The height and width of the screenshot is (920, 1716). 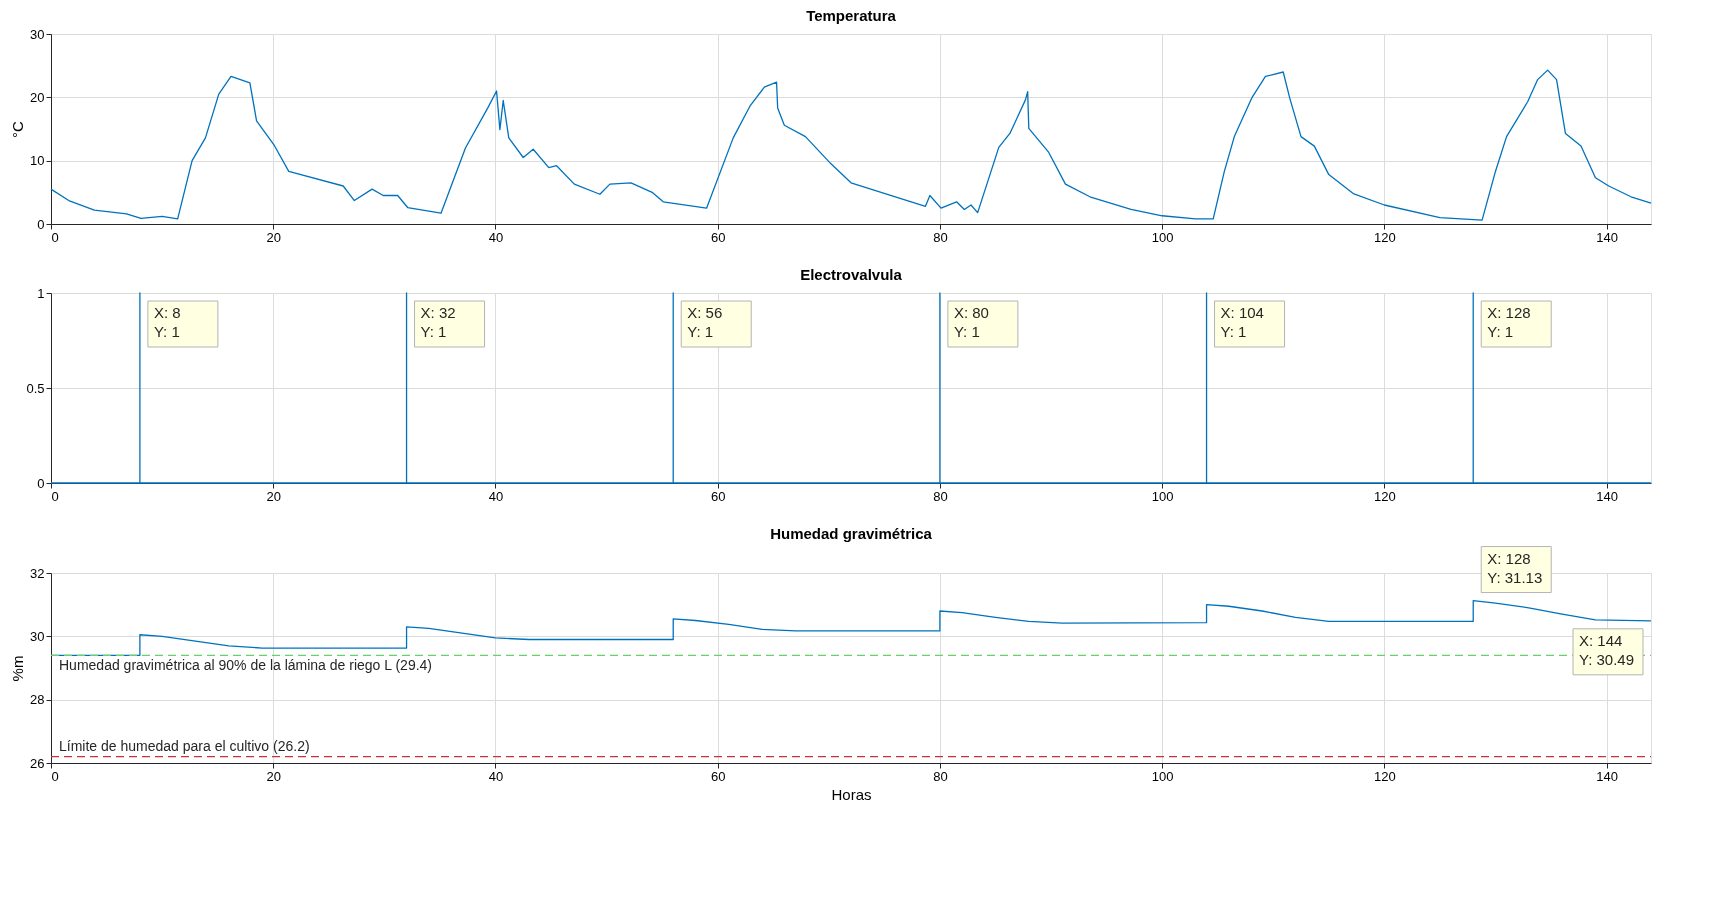 What do you see at coordinates (37, 763) in the screenshot?
I see `y-tick-label: 26` at bounding box center [37, 763].